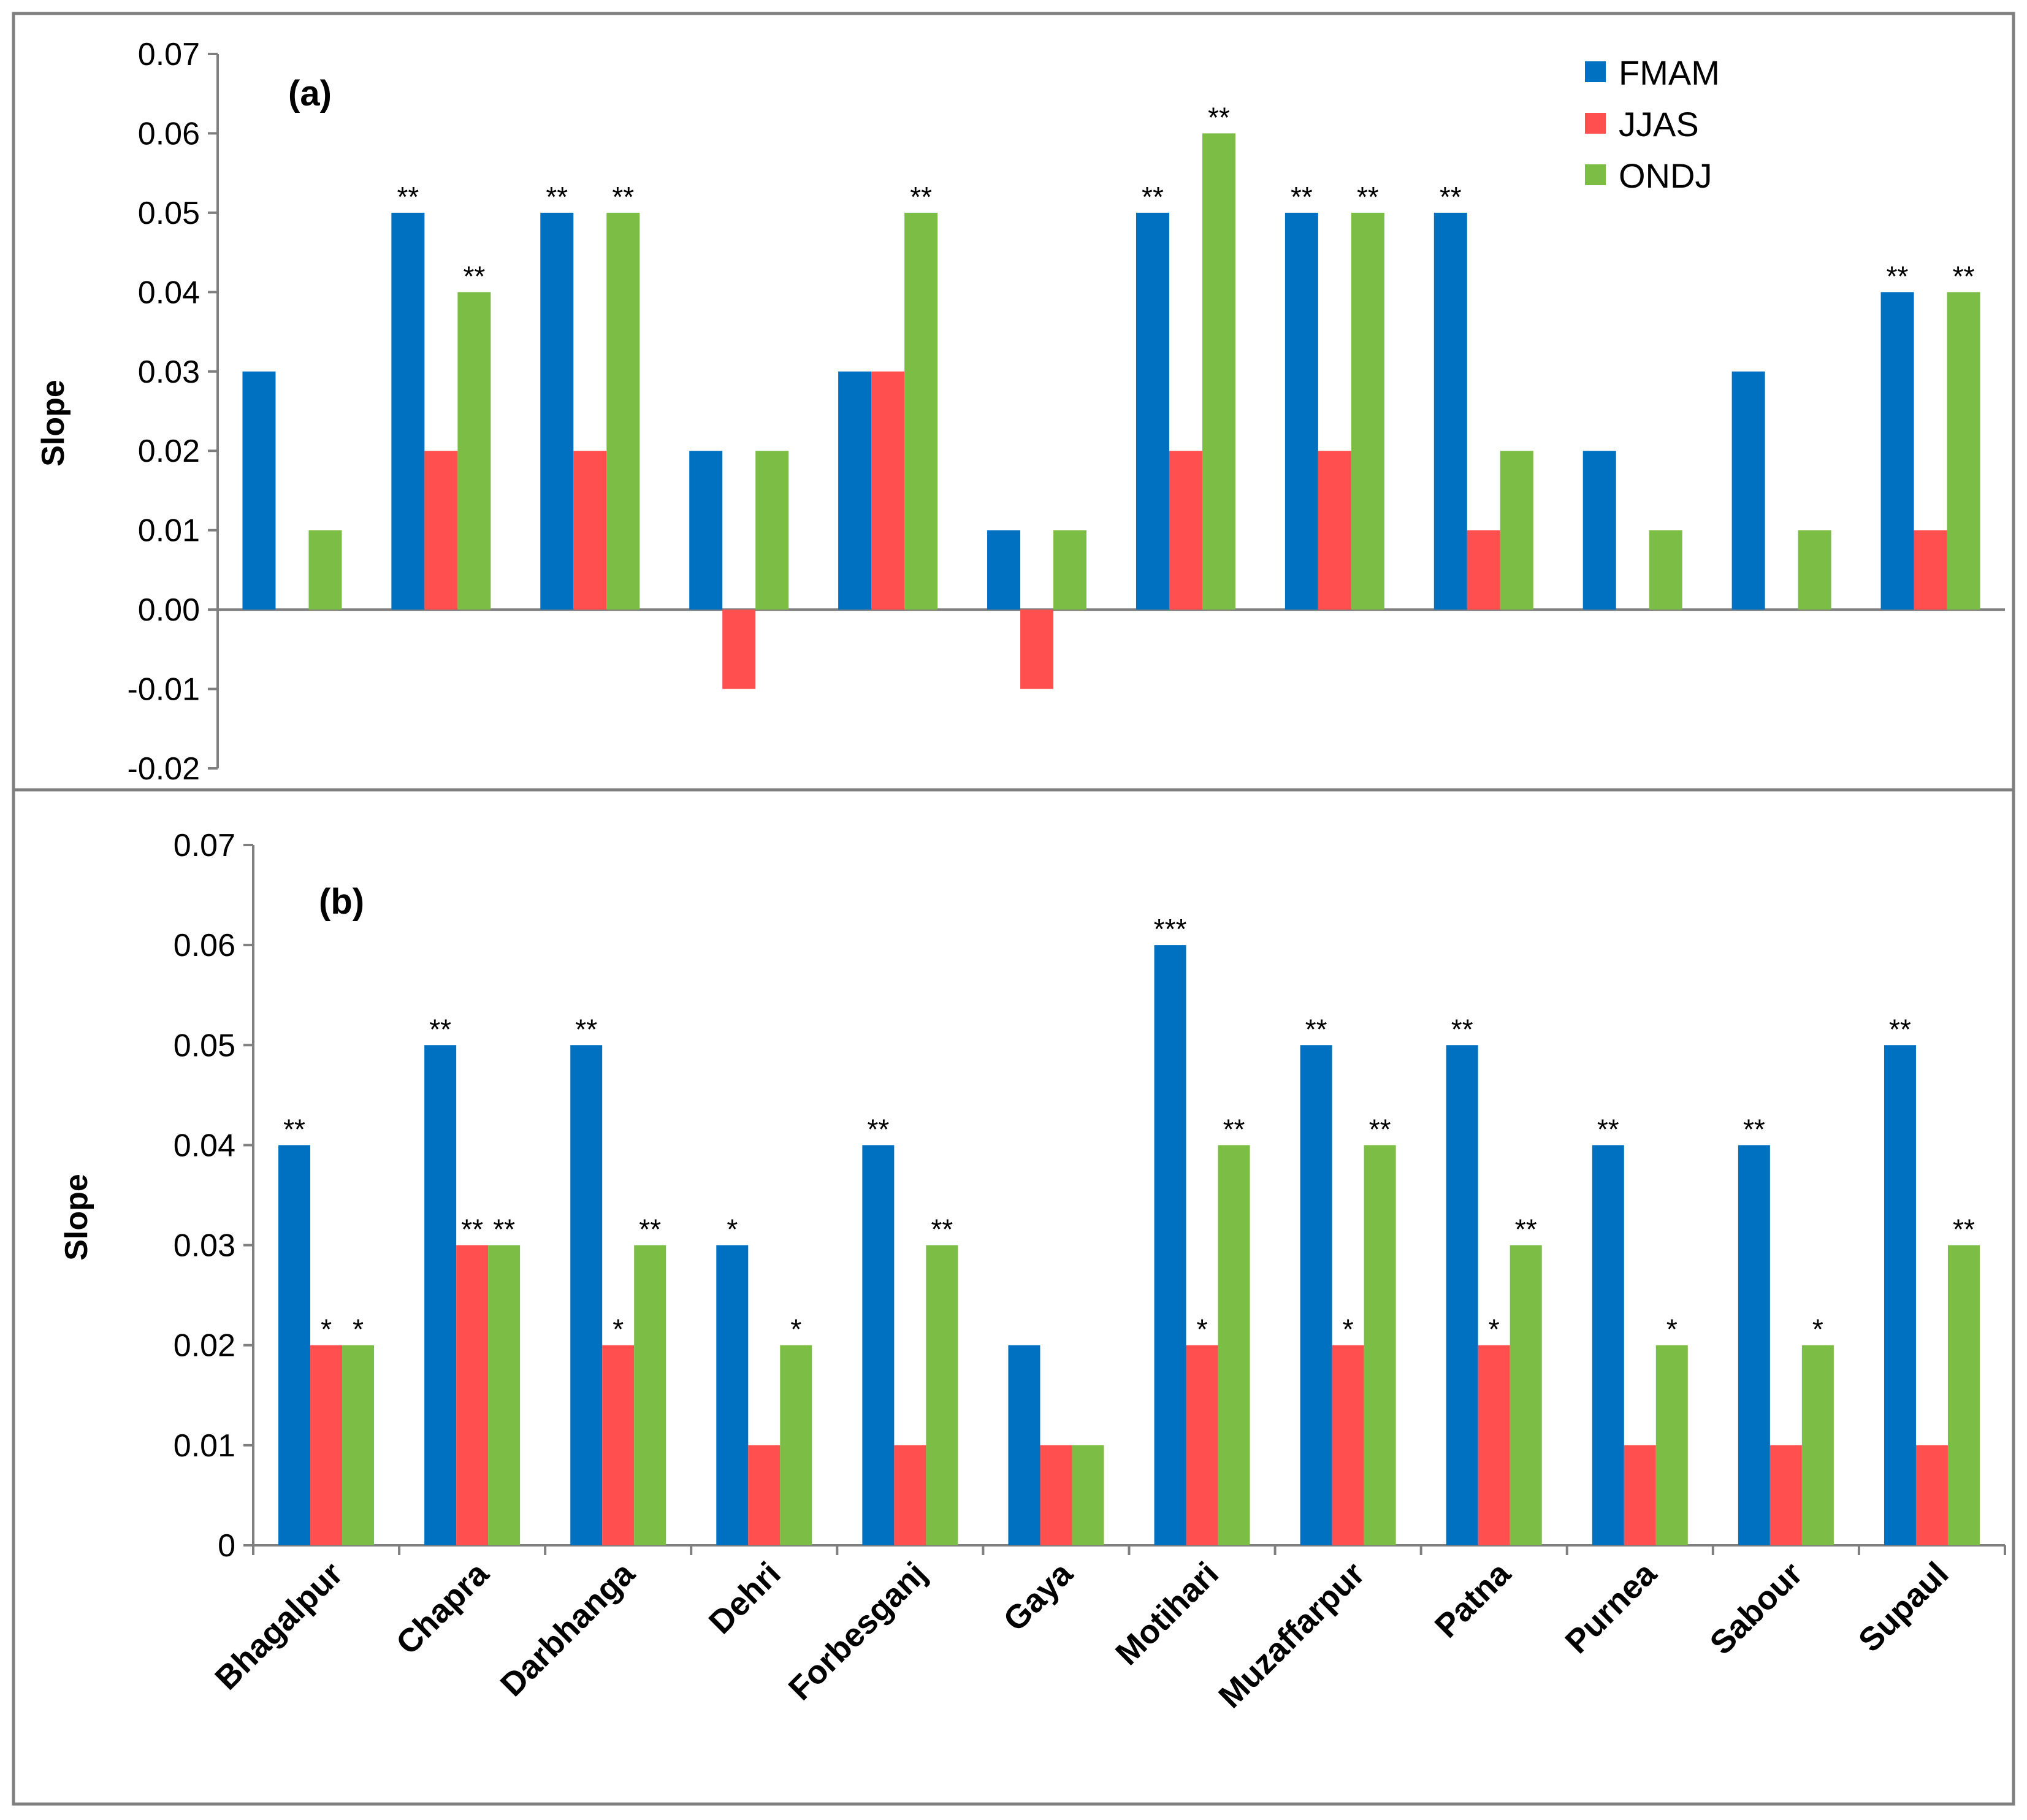  I want to click on bar-a-ondj-gaya, so click(1070, 570).